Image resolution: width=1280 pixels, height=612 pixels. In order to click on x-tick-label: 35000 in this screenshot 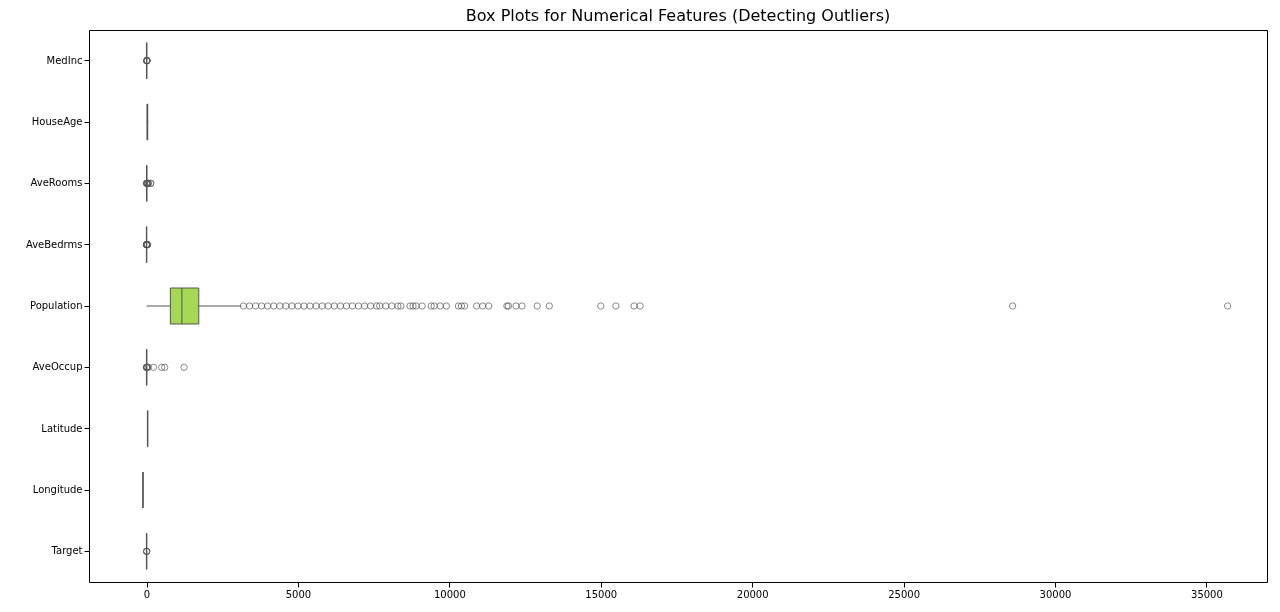, I will do `click(1207, 594)`.